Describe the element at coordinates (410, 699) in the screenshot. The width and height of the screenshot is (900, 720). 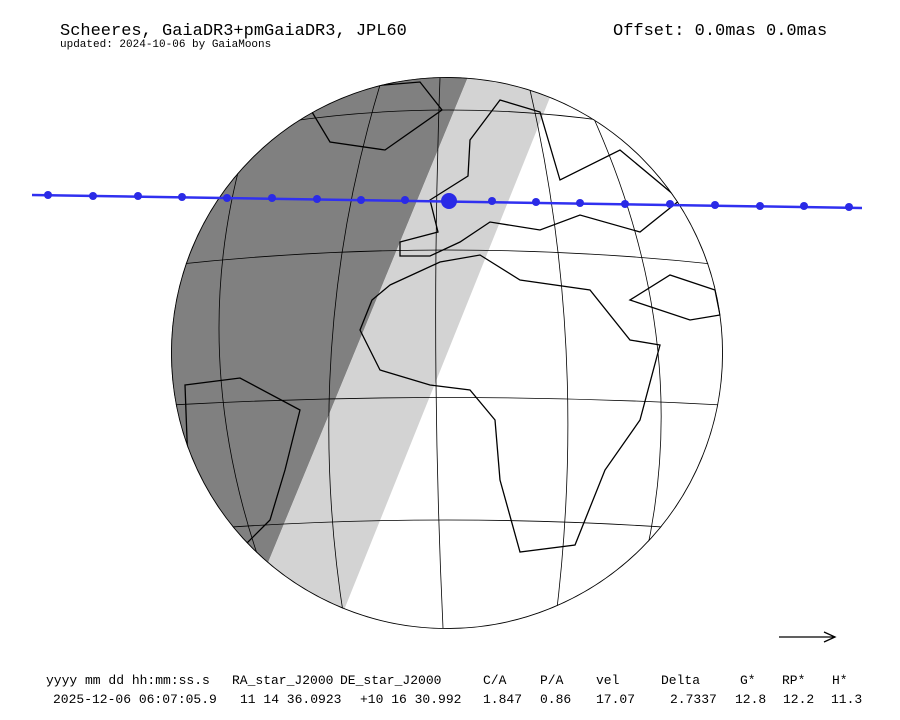
I see `cell: +10 16 30.992` at that location.